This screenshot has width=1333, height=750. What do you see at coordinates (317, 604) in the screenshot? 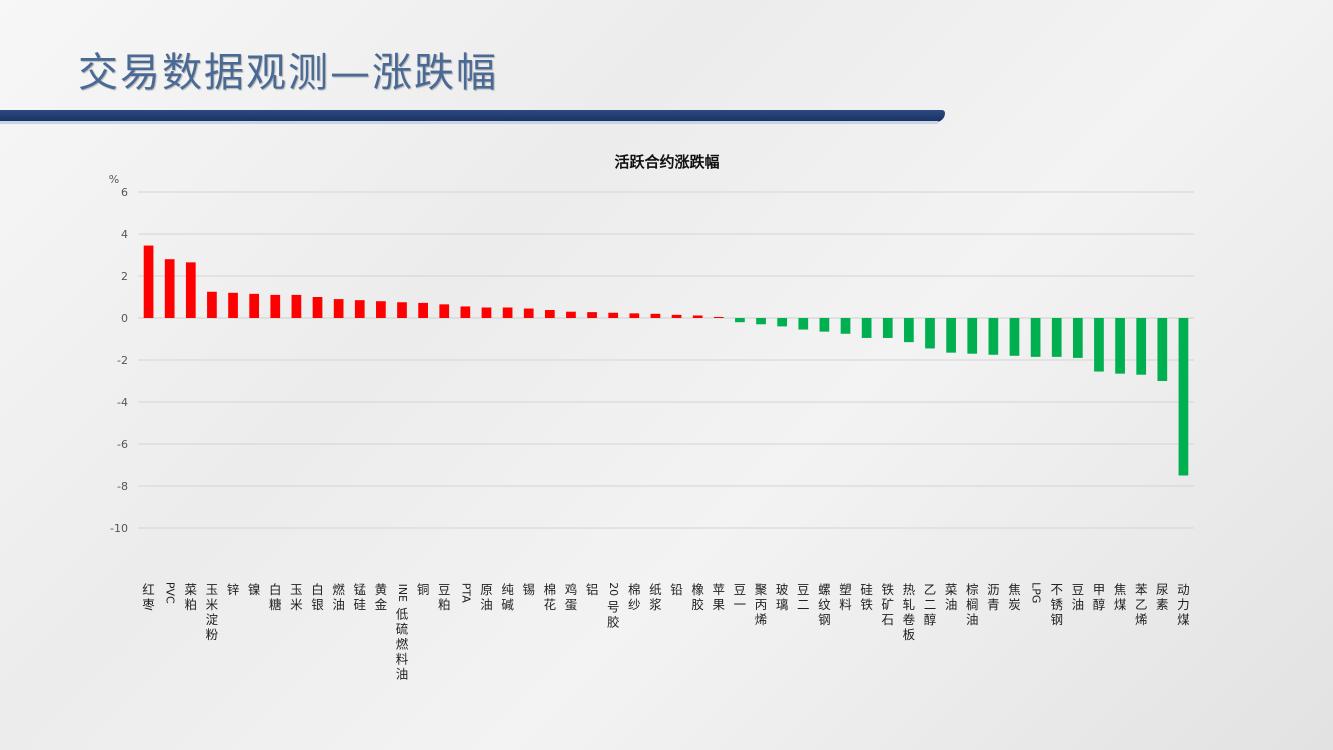
I see `category-label-text: 银` at bounding box center [317, 604].